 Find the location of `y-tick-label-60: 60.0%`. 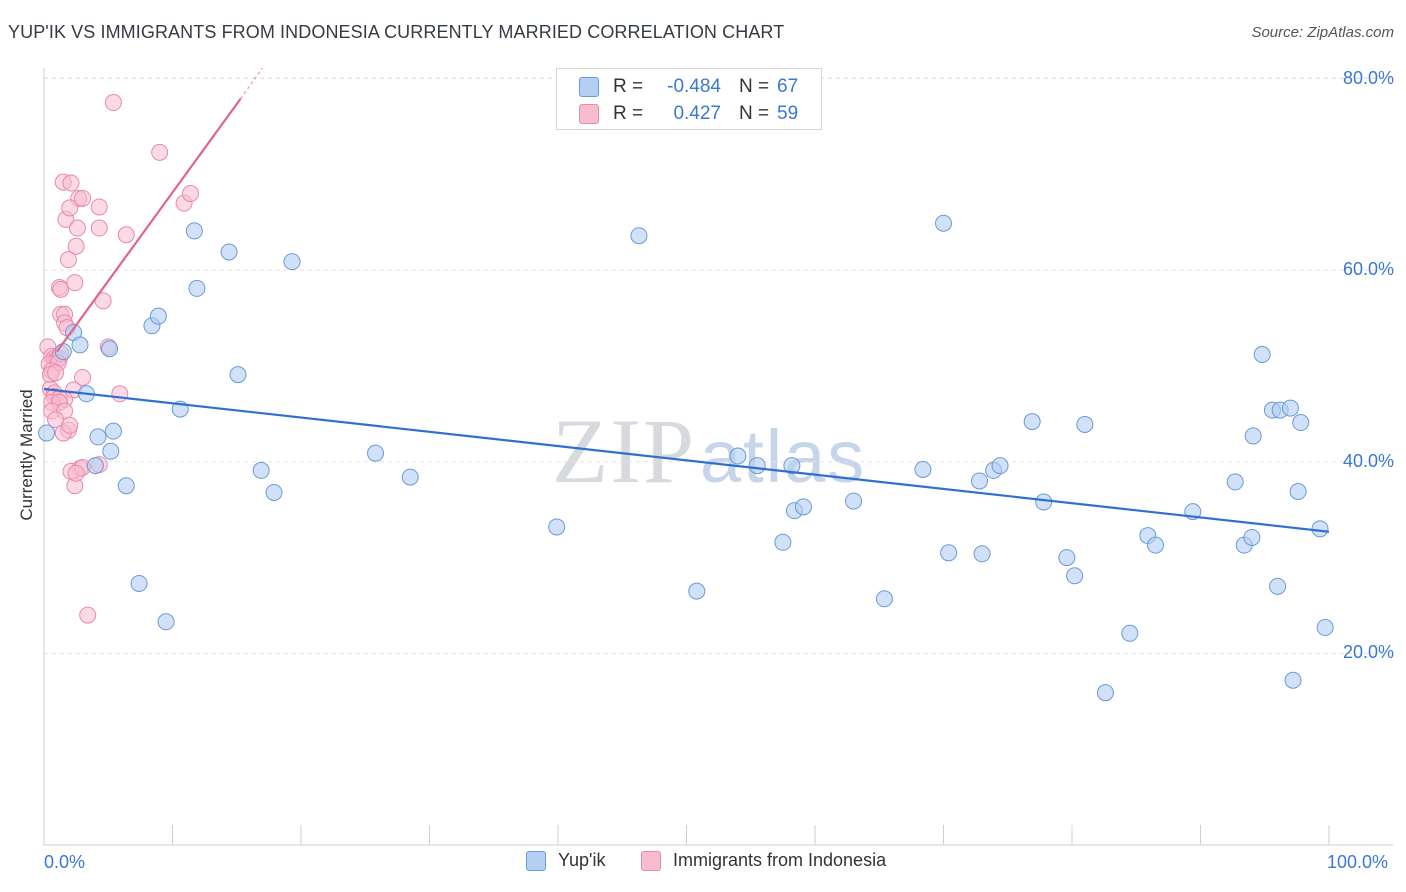

y-tick-label-60: 60.0% is located at coordinates (1368, 269).